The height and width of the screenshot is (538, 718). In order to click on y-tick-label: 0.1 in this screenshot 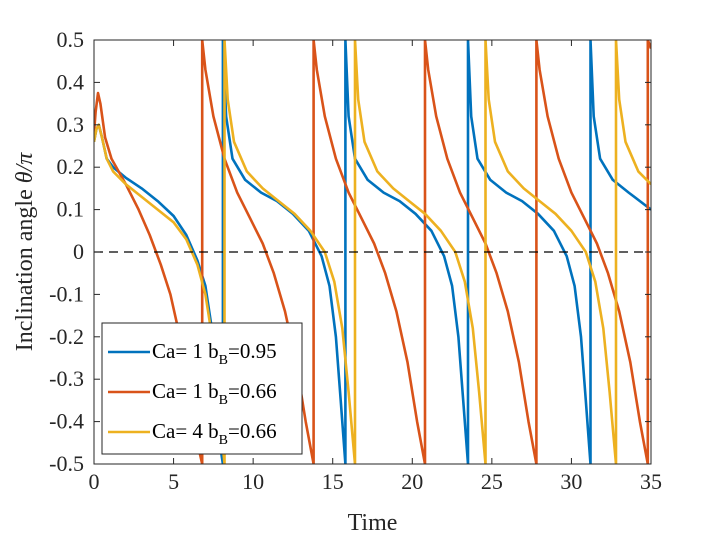, I will do `click(71, 209)`.